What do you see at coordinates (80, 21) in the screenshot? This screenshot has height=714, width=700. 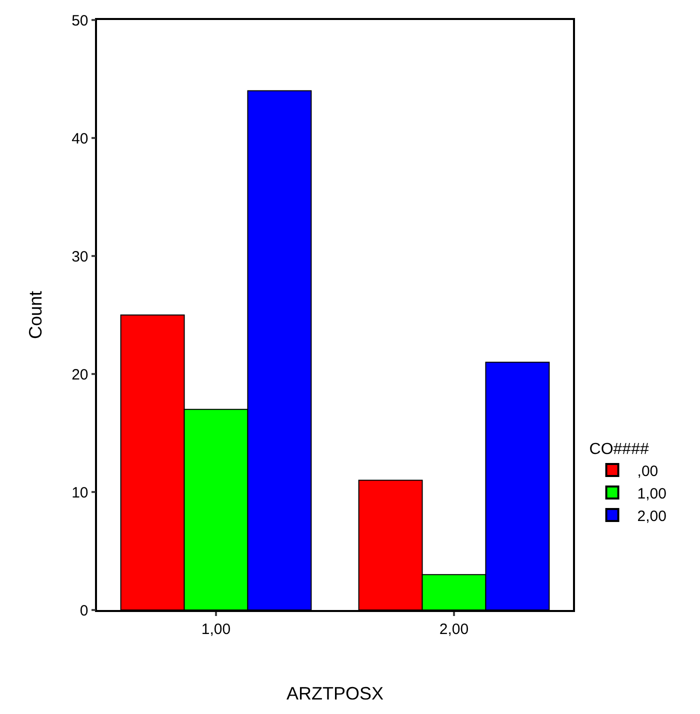 I see `y-tick-label: 50` at bounding box center [80, 21].